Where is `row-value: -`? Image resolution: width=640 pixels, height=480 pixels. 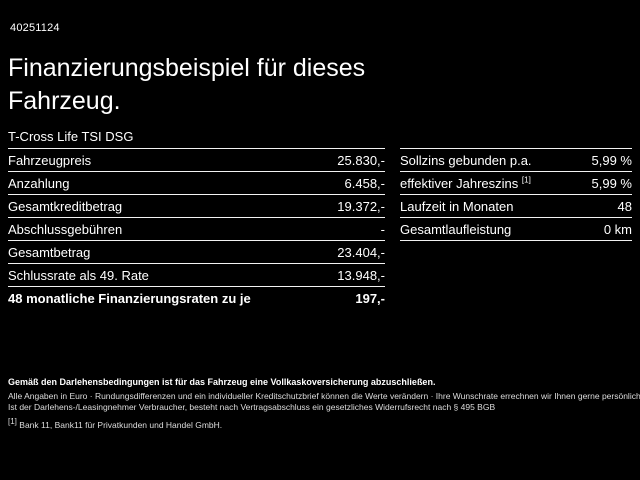
row-value: - is located at coordinates (382, 229).